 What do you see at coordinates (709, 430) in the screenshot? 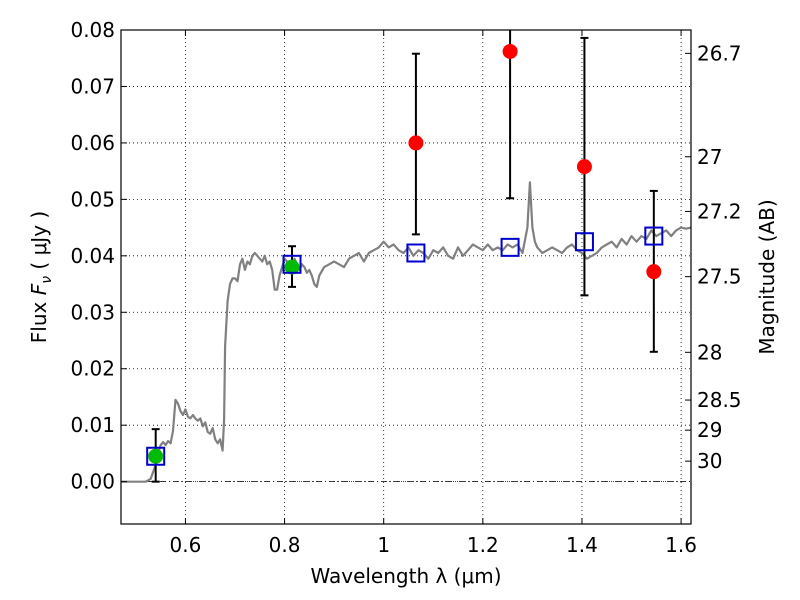
I see `mag-tick-label: 29` at bounding box center [709, 430].